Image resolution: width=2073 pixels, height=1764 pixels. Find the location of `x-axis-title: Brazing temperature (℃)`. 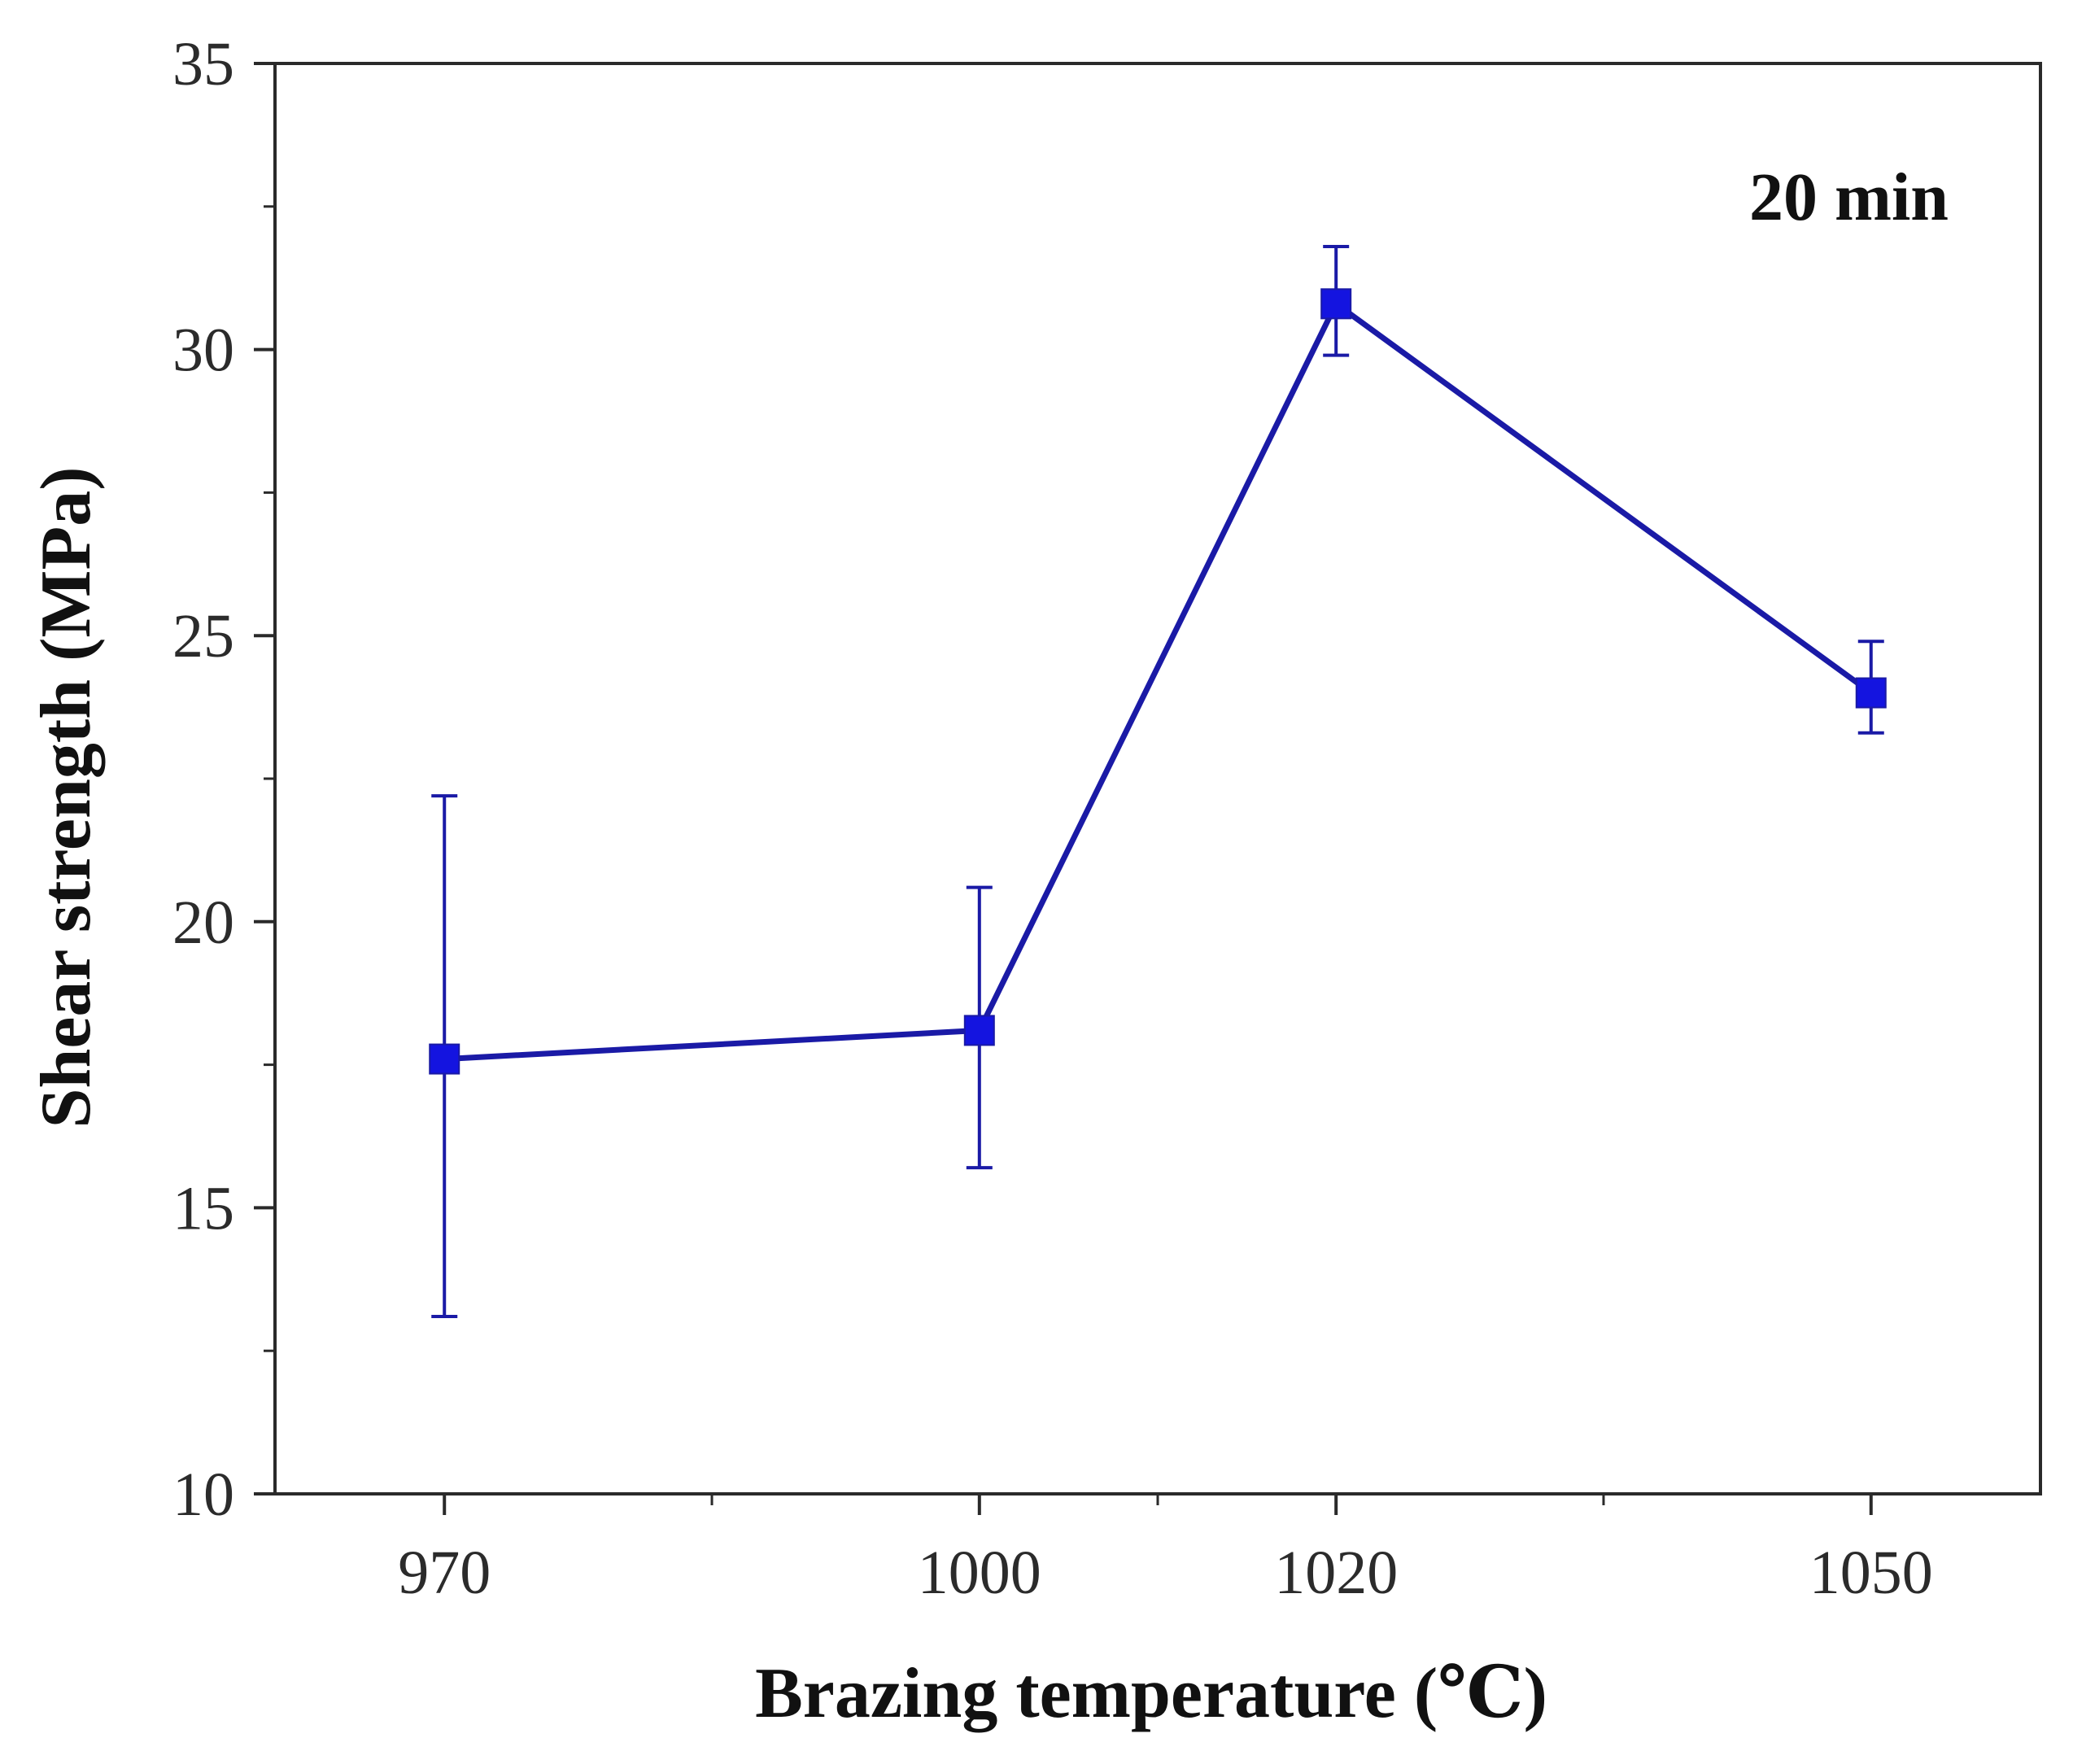

x-axis-title: Brazing temperature (℃) is located at coordinates (1151, 1694).